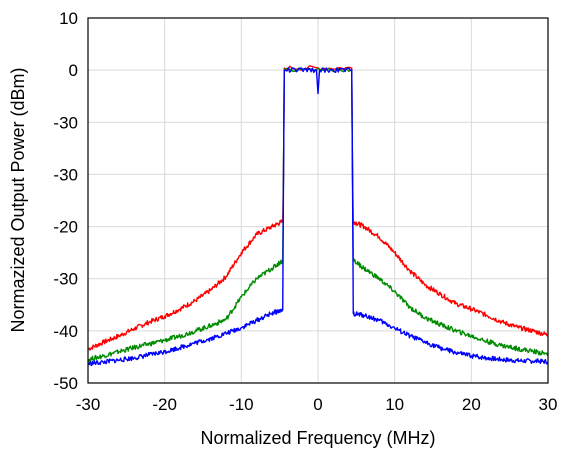 The image size is (561, 450). Describe the element at coordinates (65, 331) in the screenshot. I see `y-tick-label: -40` at that location.